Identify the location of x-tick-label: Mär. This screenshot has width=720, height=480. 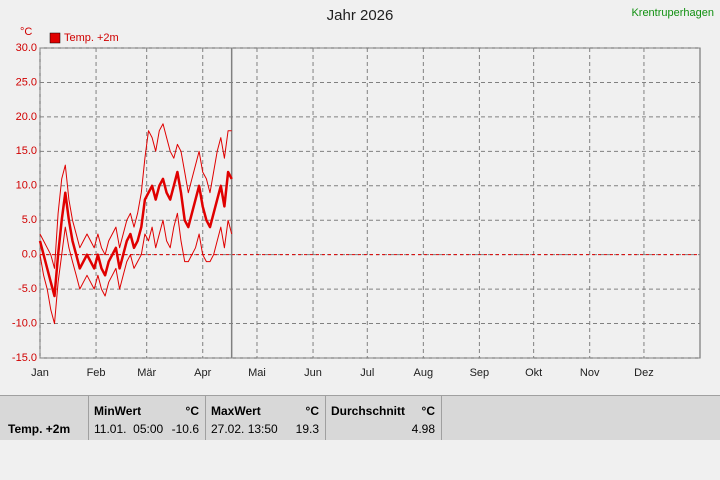
(146, 373).